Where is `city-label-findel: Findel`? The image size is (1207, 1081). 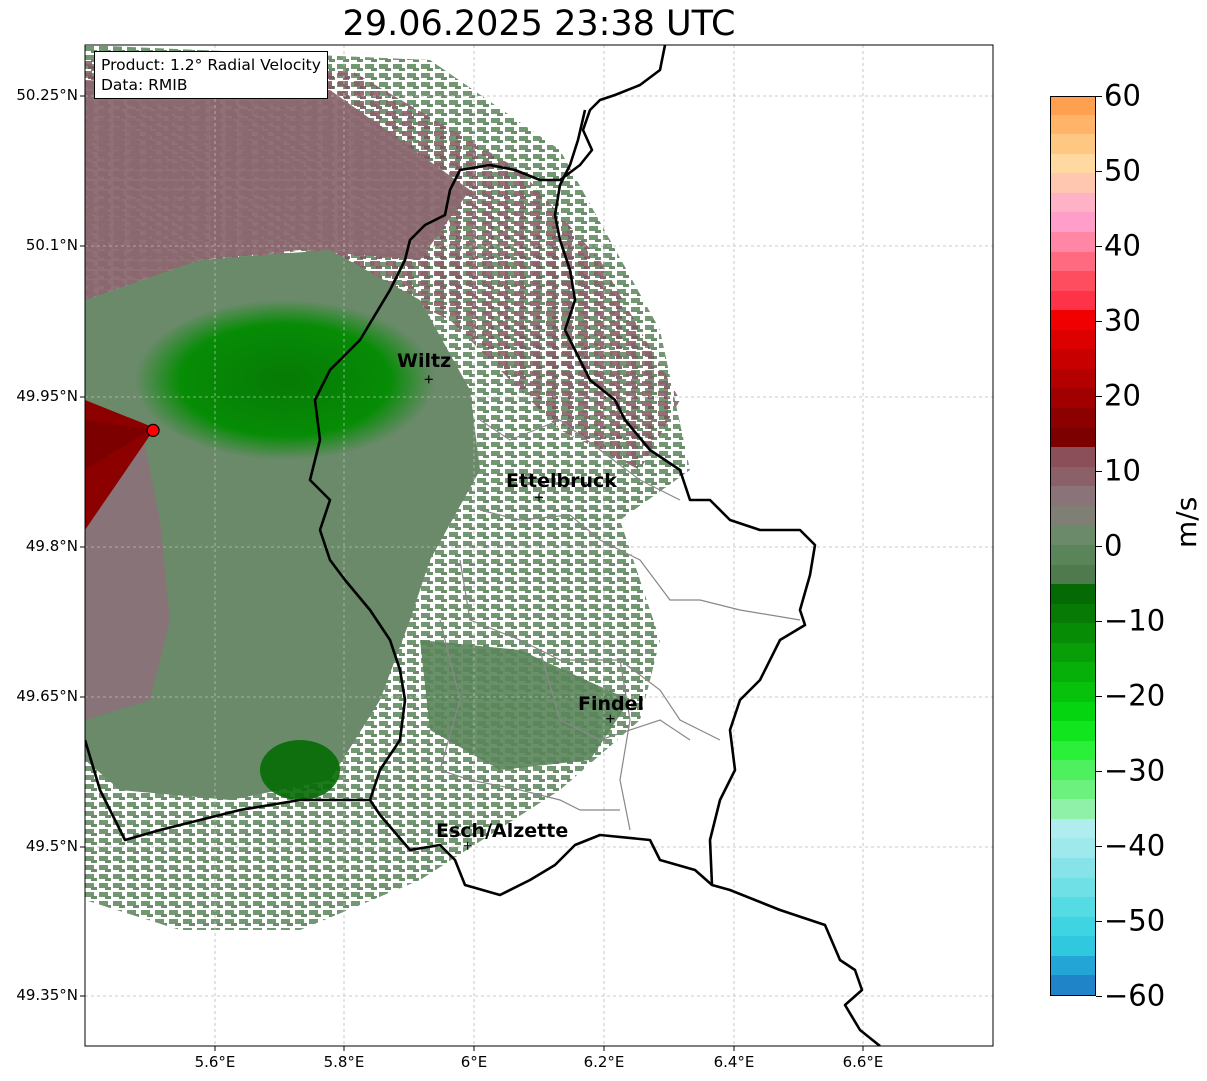 city-label-findel: Findel is located at coordinates (611, 704).